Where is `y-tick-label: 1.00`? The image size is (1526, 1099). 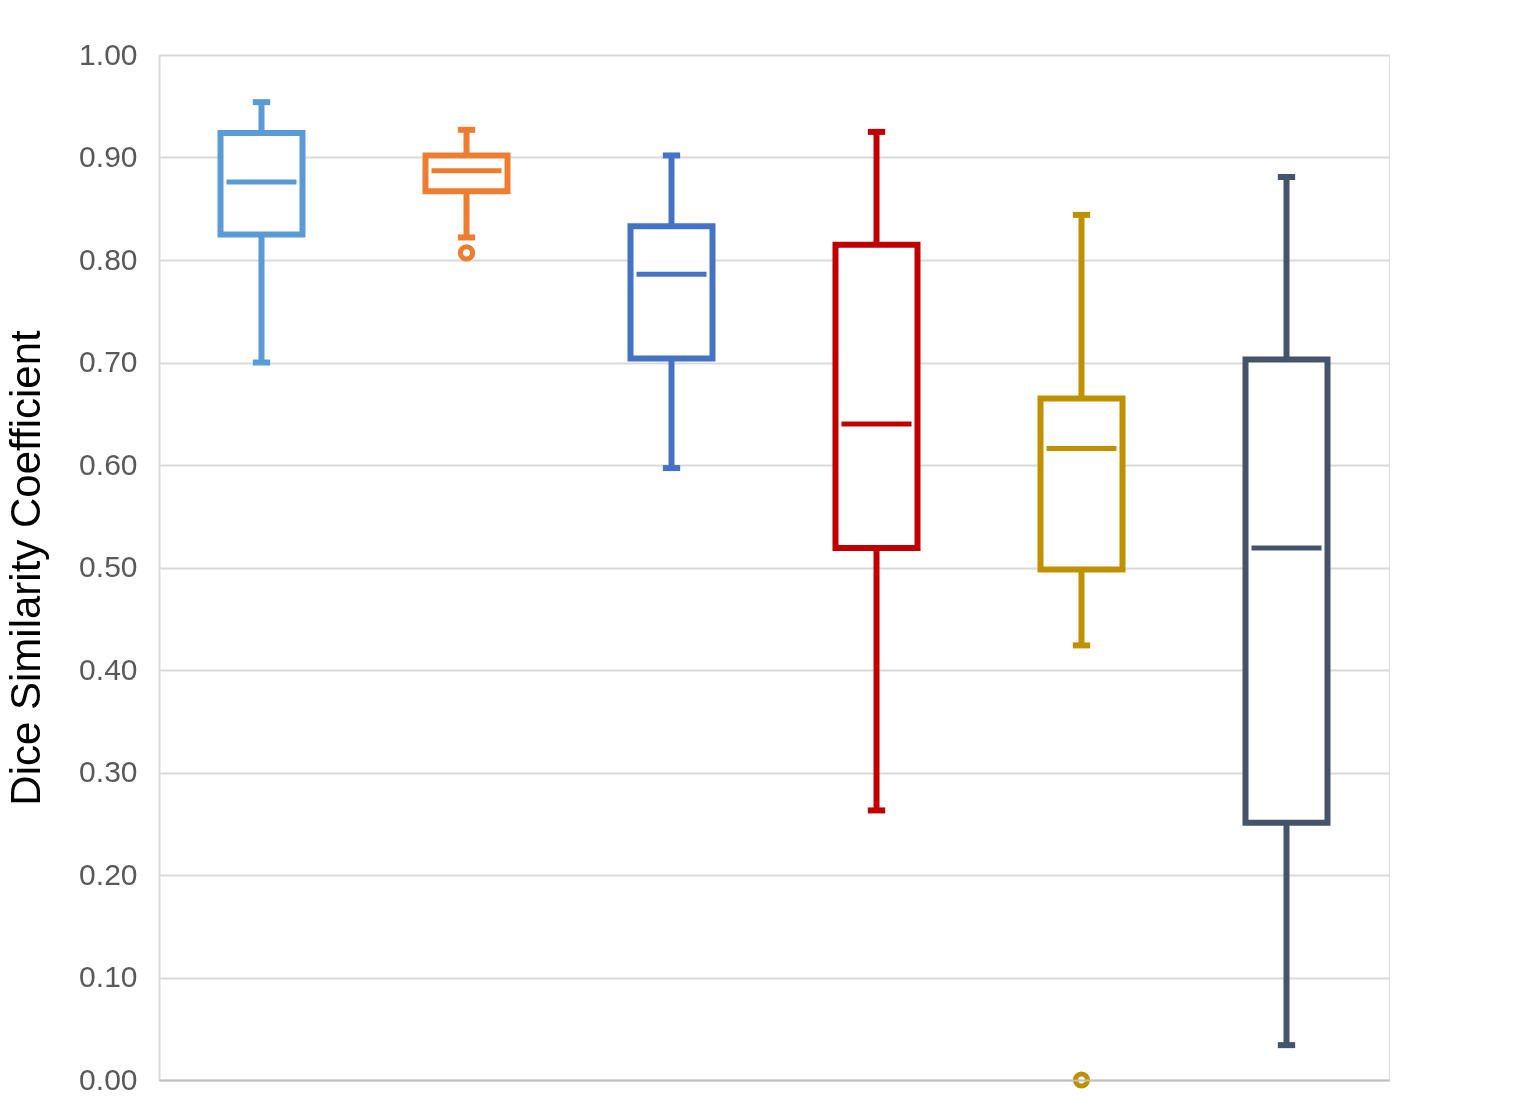 y-tick-label: 1.00 is located at coordinates (108, 54).